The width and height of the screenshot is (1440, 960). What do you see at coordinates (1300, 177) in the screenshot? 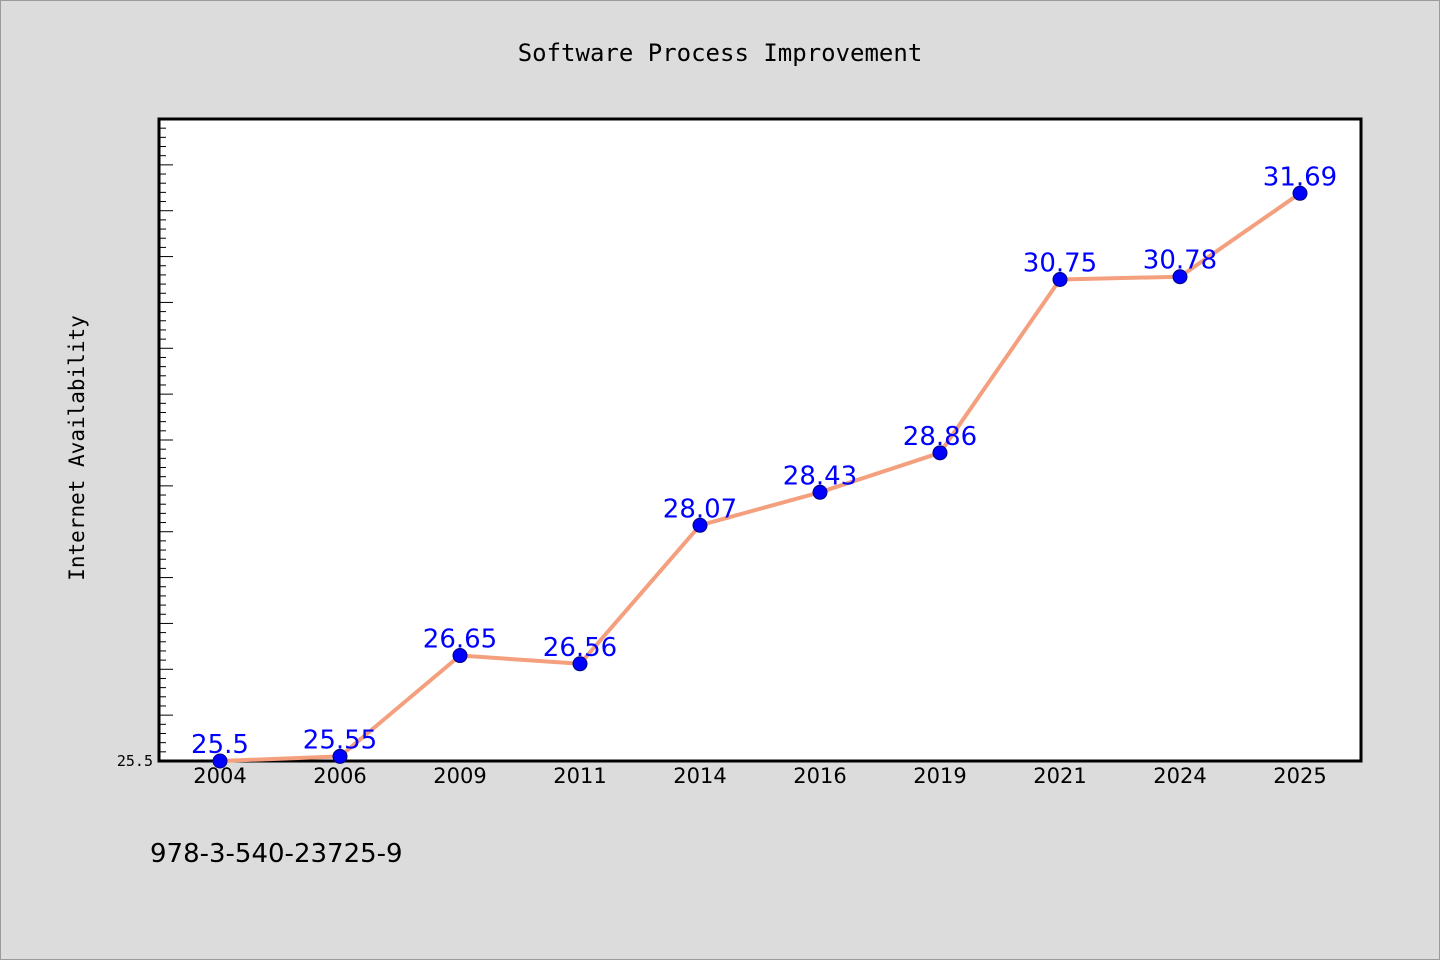
I see `data-label: 31.69` at bounding box center [1300, 177].